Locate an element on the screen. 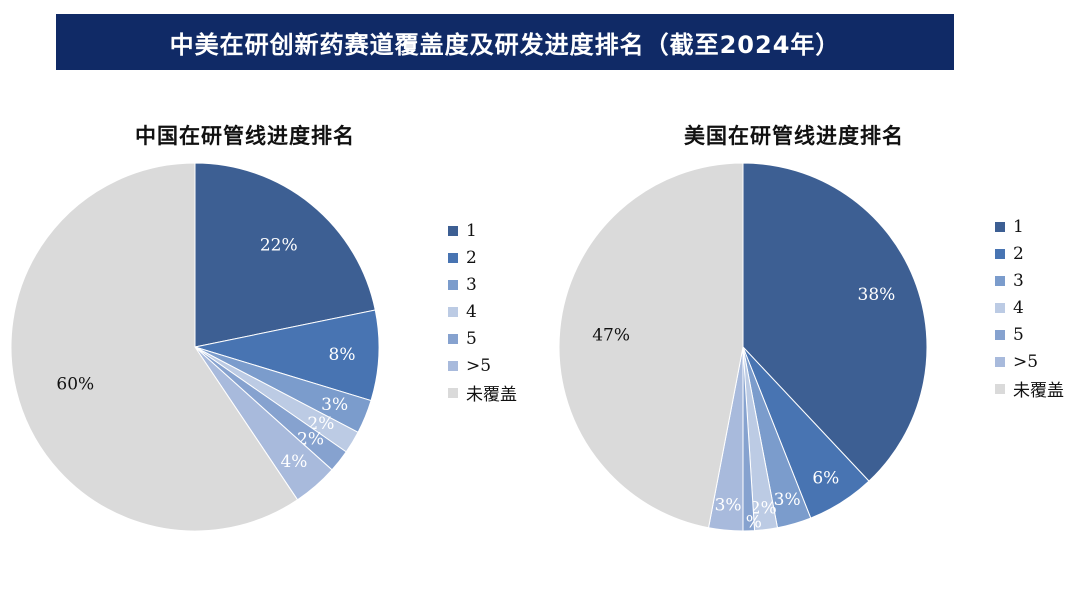  report-title: 中美在研创新药赛道覆盖度及研发进度排名（截至2024年） is located at coordinates (505, 44).